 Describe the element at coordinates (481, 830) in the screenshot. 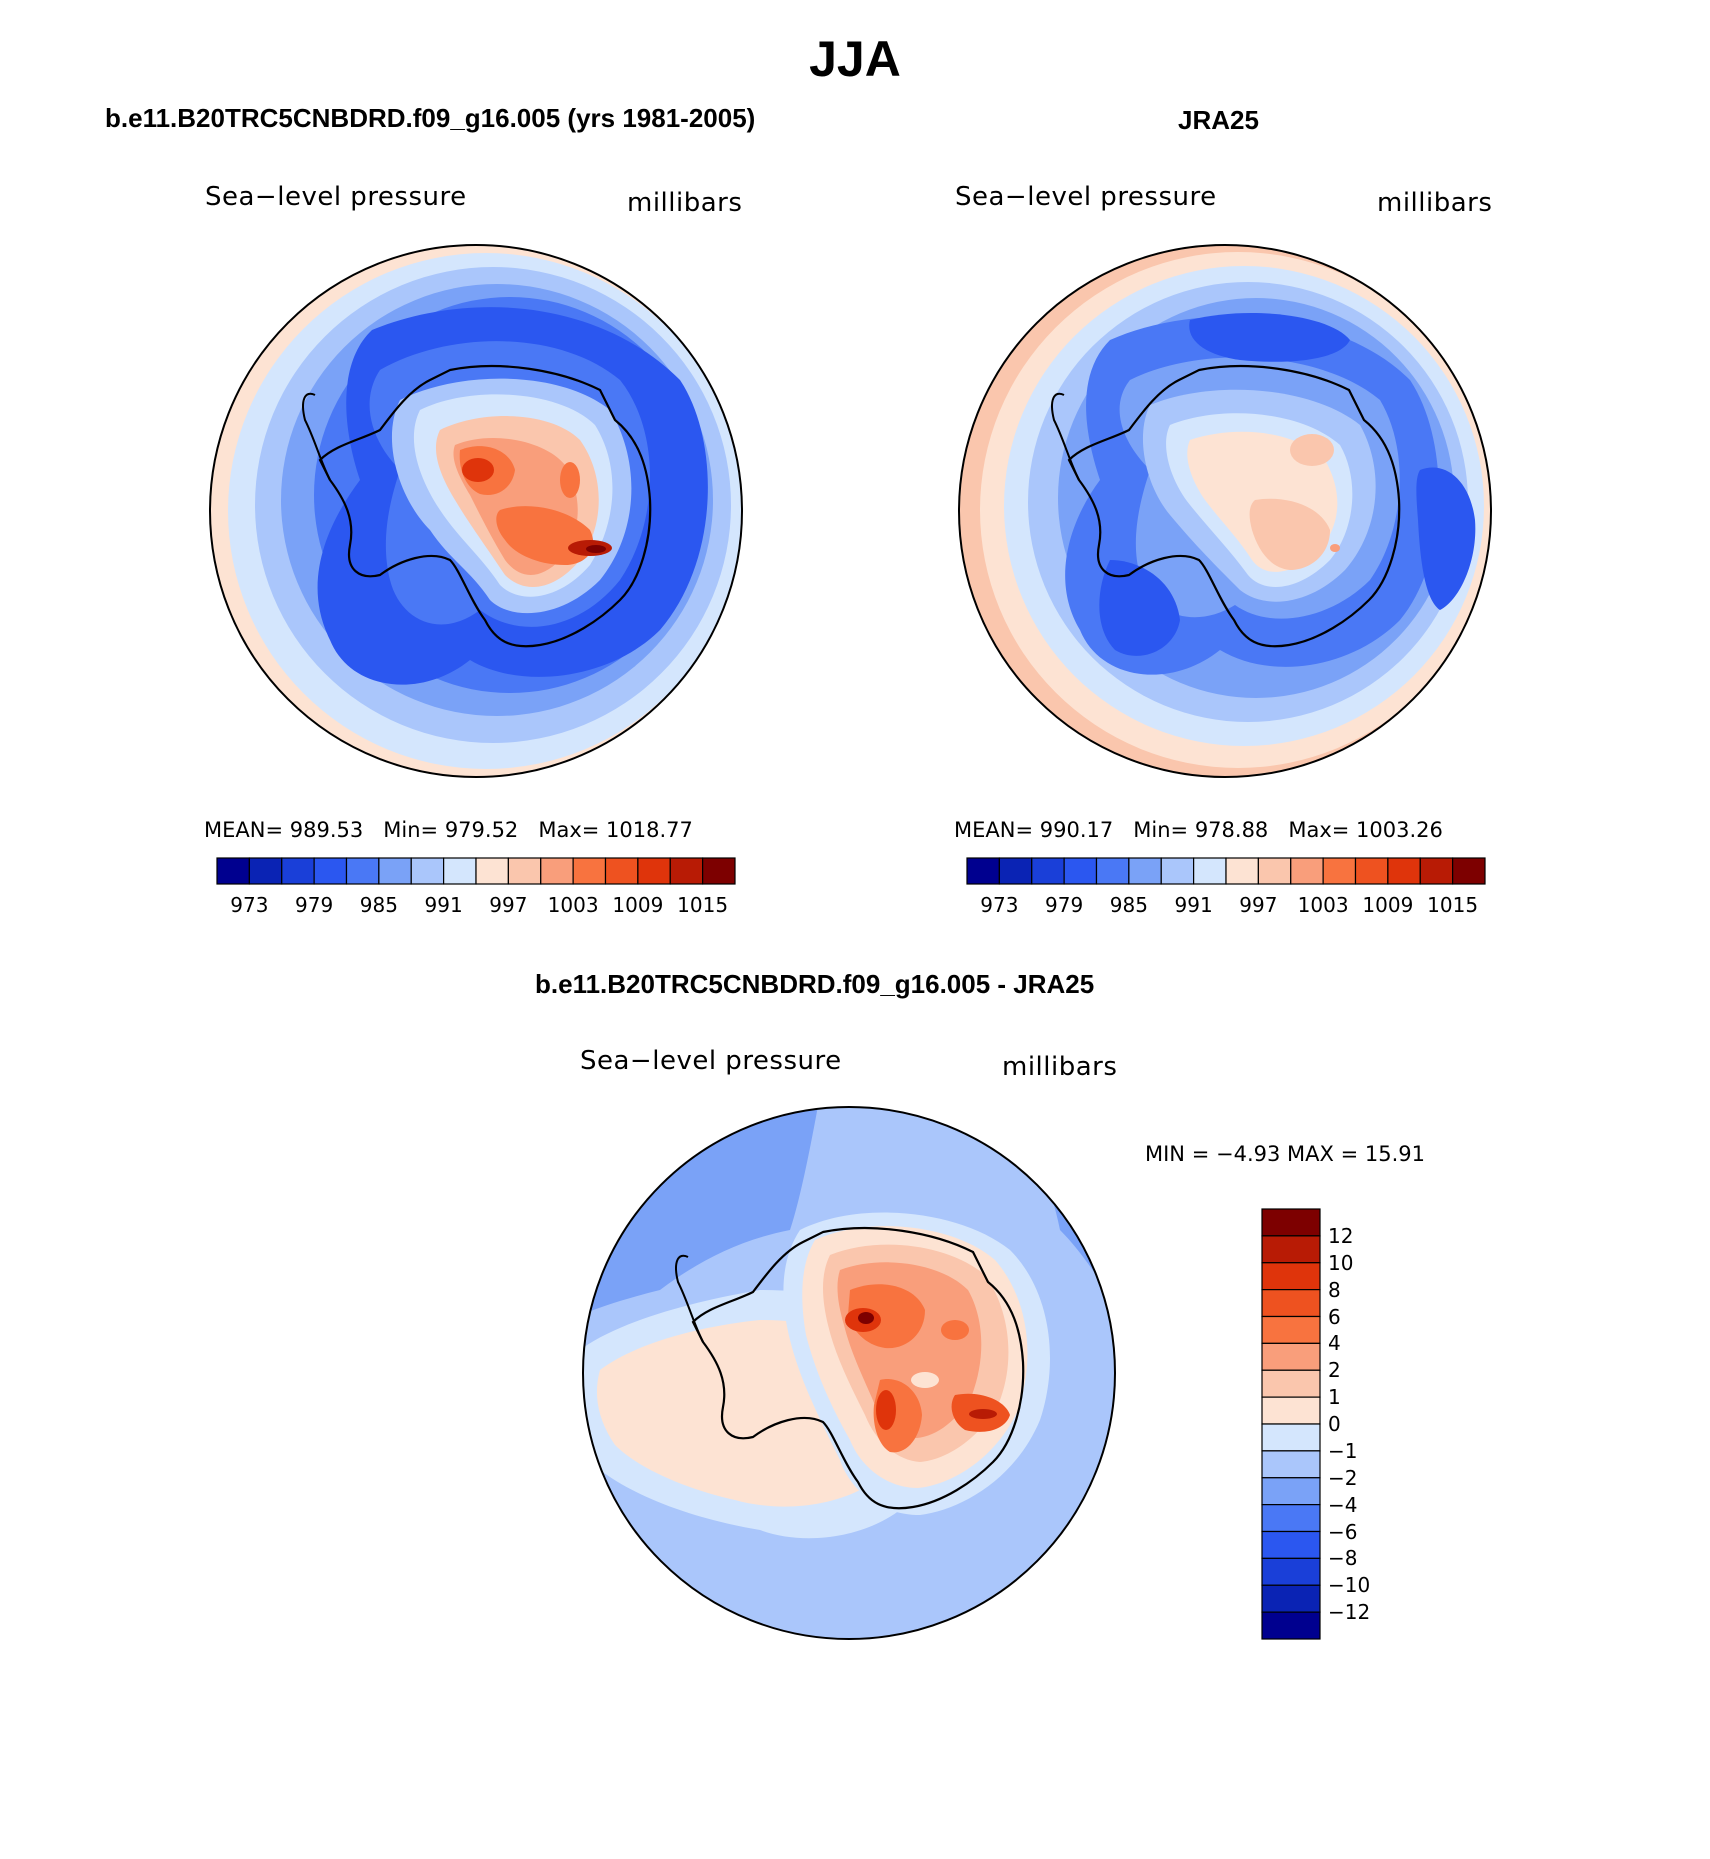

I see `model-min-value: 979.52` at that location.